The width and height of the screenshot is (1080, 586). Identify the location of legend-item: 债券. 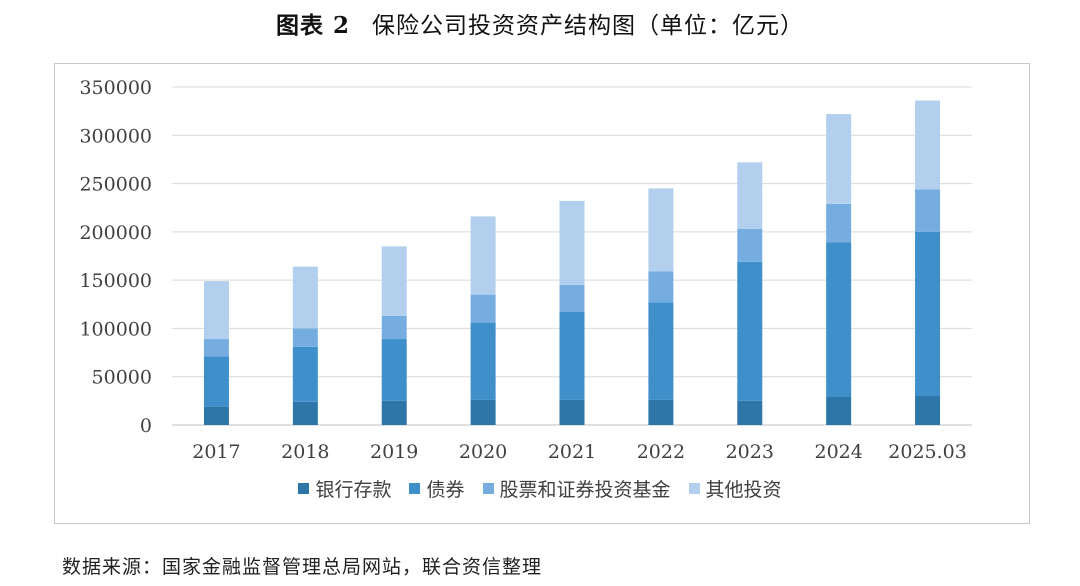
(437, 488).